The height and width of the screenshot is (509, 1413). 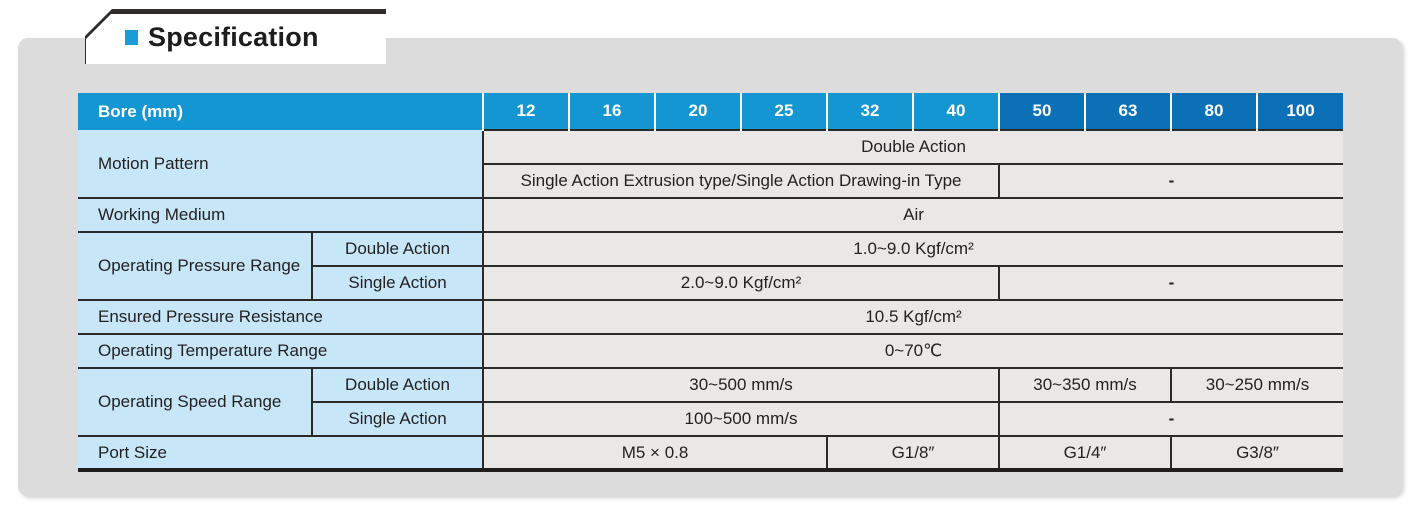 What do you see at coordinates (195, 265) in the screenshot?
I see `operating-pressure-label: Operating Pressure Range` at bounding box center [195, 265].